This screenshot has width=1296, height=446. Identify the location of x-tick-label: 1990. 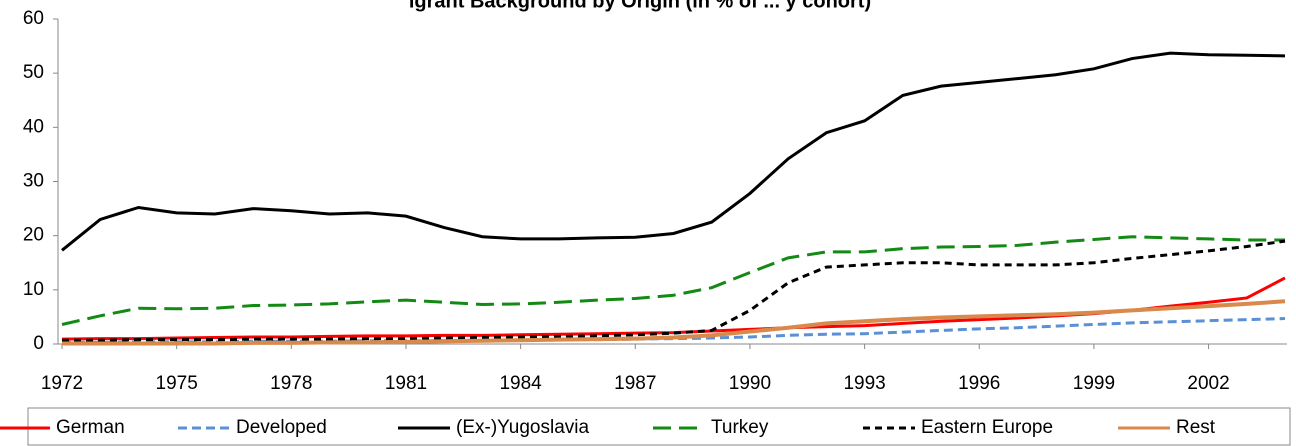
(750, 383).